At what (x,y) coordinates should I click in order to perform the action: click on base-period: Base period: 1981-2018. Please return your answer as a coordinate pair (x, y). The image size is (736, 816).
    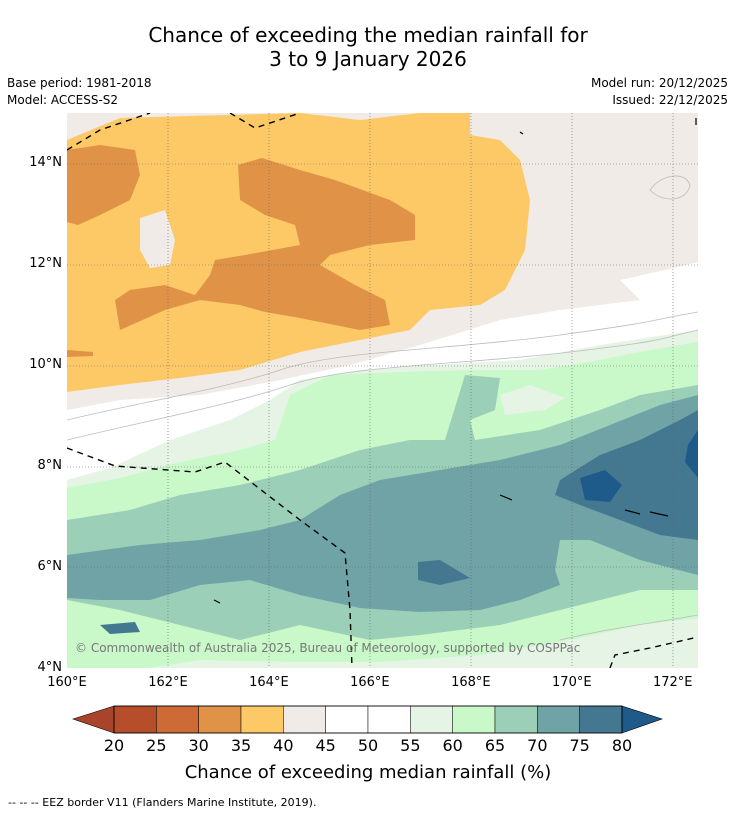
    Looking at the image, I should click on (79, 83).